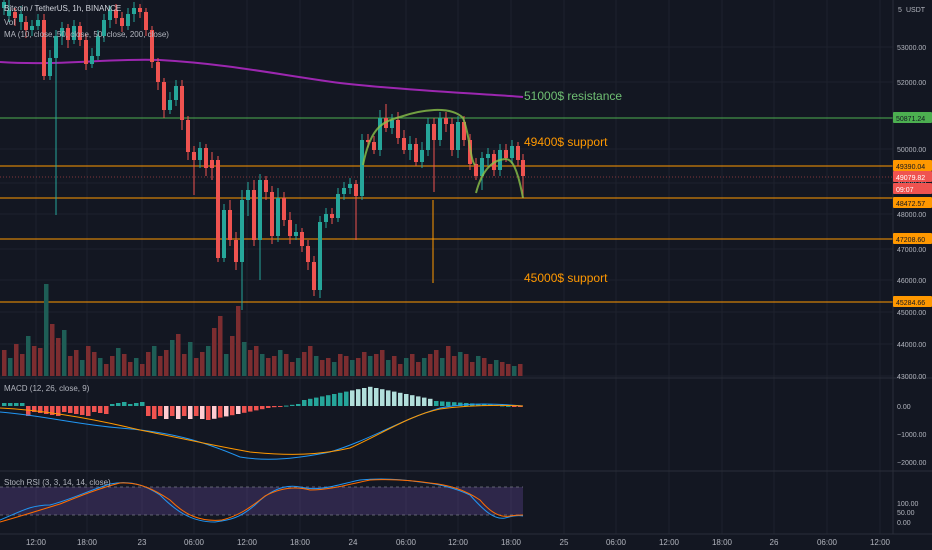 This screenshot has height=550, width=932. What do you see at coordinates (911, 48) in the screenshot?
I see `price-tick-label: 53000.00` at bounding box center [911, 48].